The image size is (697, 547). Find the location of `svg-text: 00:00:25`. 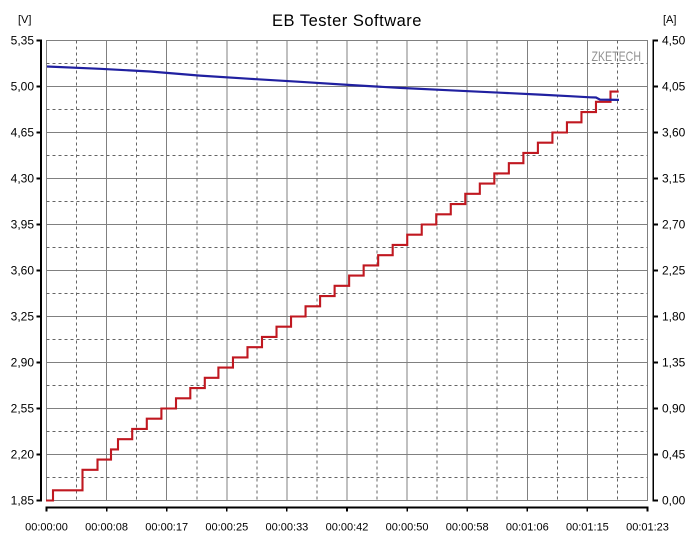

svg-text: 00:00:25 is located at coordinates (226, 528).